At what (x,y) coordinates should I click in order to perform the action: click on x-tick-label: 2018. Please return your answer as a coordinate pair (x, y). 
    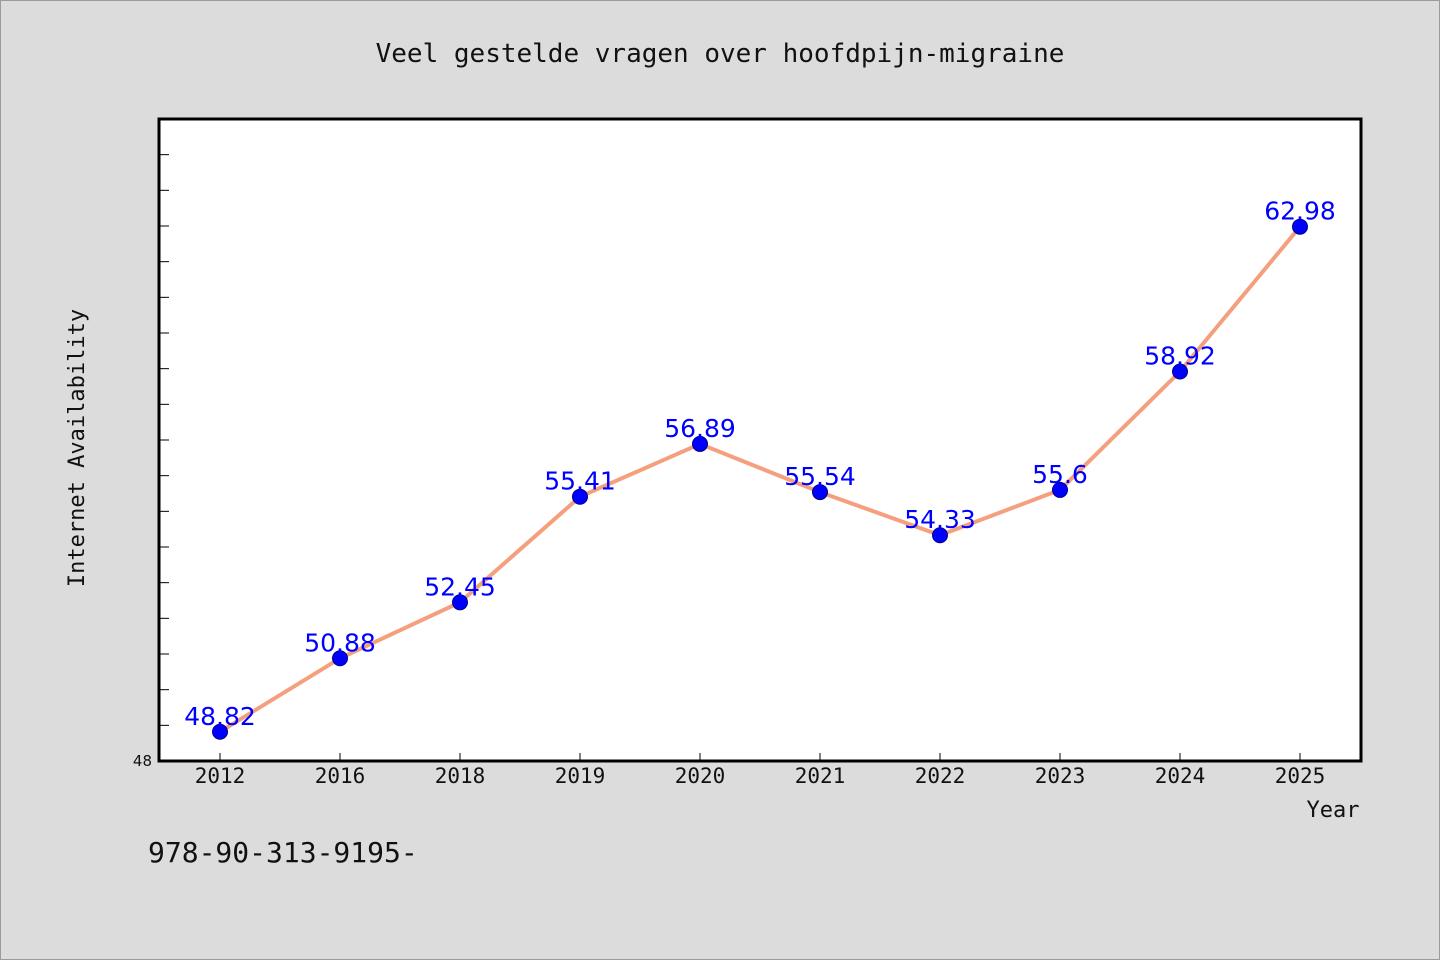
    Looking at the image, I should click on (460, 776).